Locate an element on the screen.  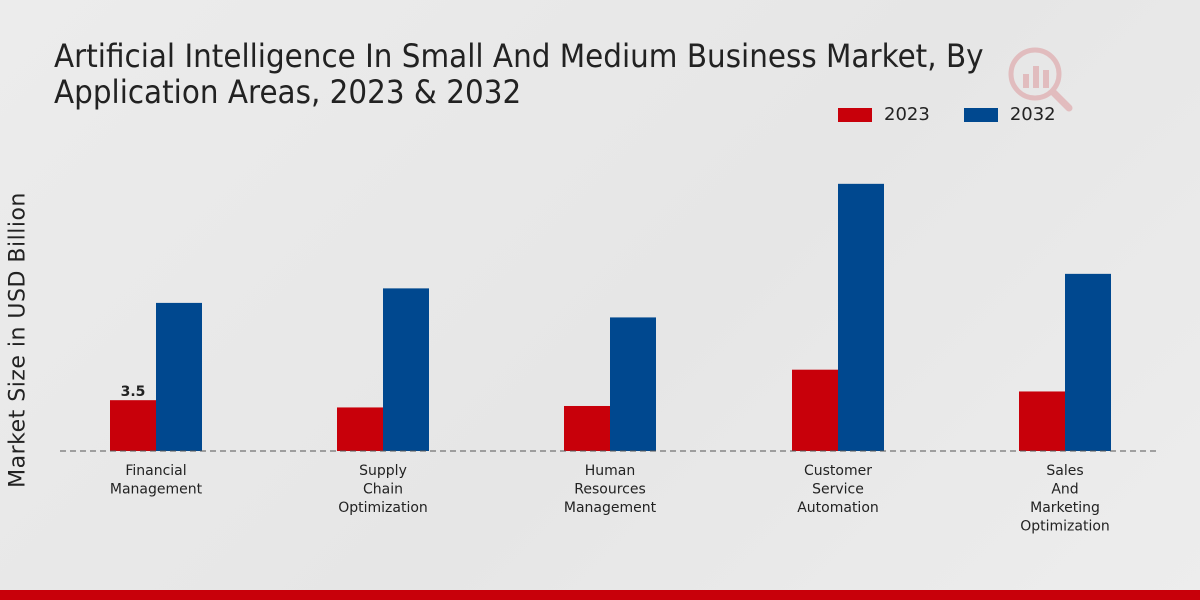
legend-swatch-2032 is located at coordinates (980, 114).